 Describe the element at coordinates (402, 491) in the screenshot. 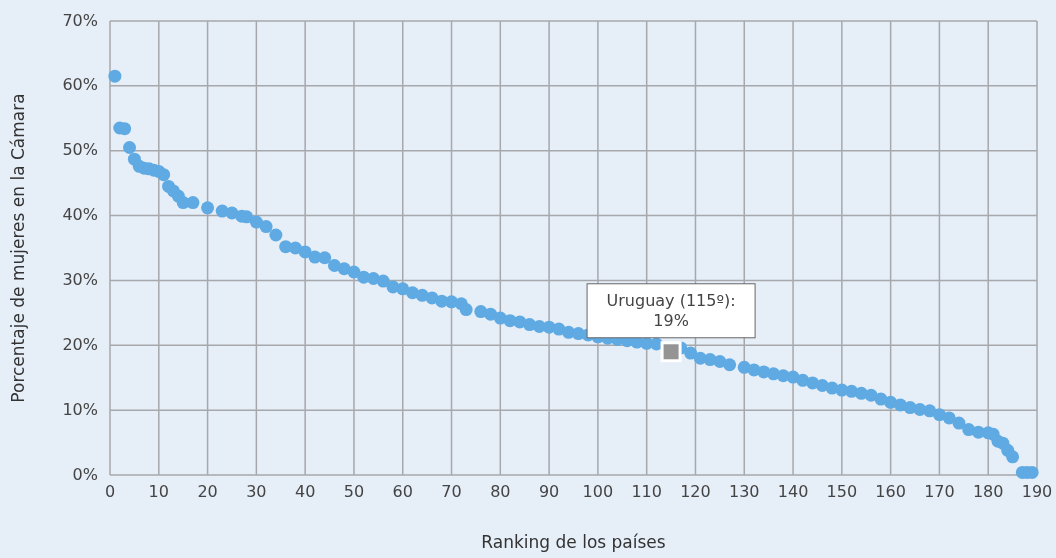

I see `x-tick-label: 60` at that location.